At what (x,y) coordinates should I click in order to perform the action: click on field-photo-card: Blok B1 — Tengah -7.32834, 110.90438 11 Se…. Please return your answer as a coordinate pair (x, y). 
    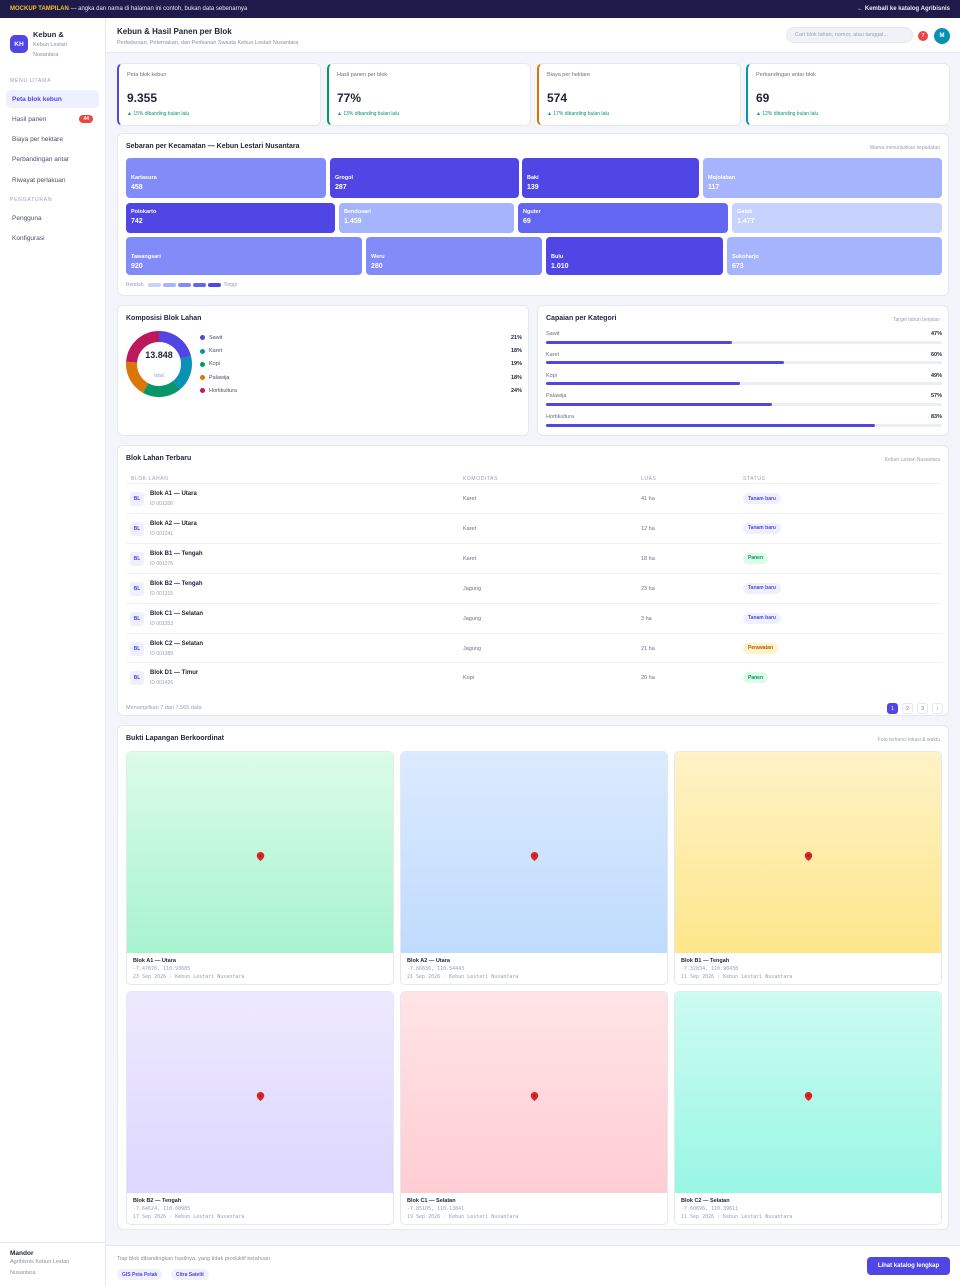
    Looking at the image, I should click on (808, 868).